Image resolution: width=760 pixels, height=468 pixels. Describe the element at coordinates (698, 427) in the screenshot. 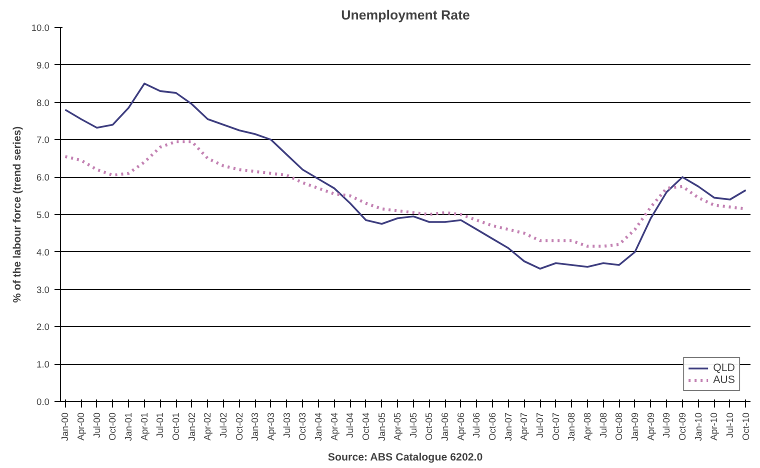

I see `x-tick-label: Jan-10` at that location.